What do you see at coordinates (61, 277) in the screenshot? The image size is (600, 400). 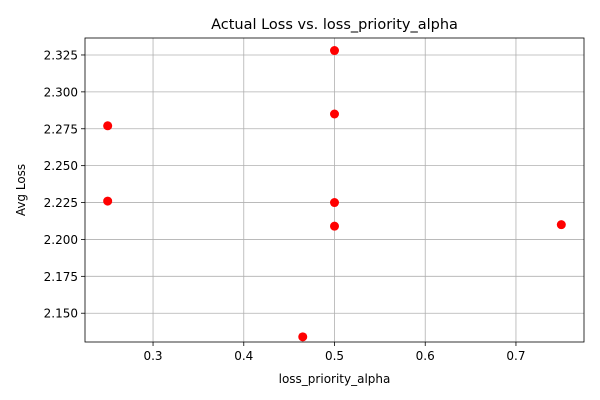 I see `y-tick-label: 2.175` at bounding box center [61, 277].